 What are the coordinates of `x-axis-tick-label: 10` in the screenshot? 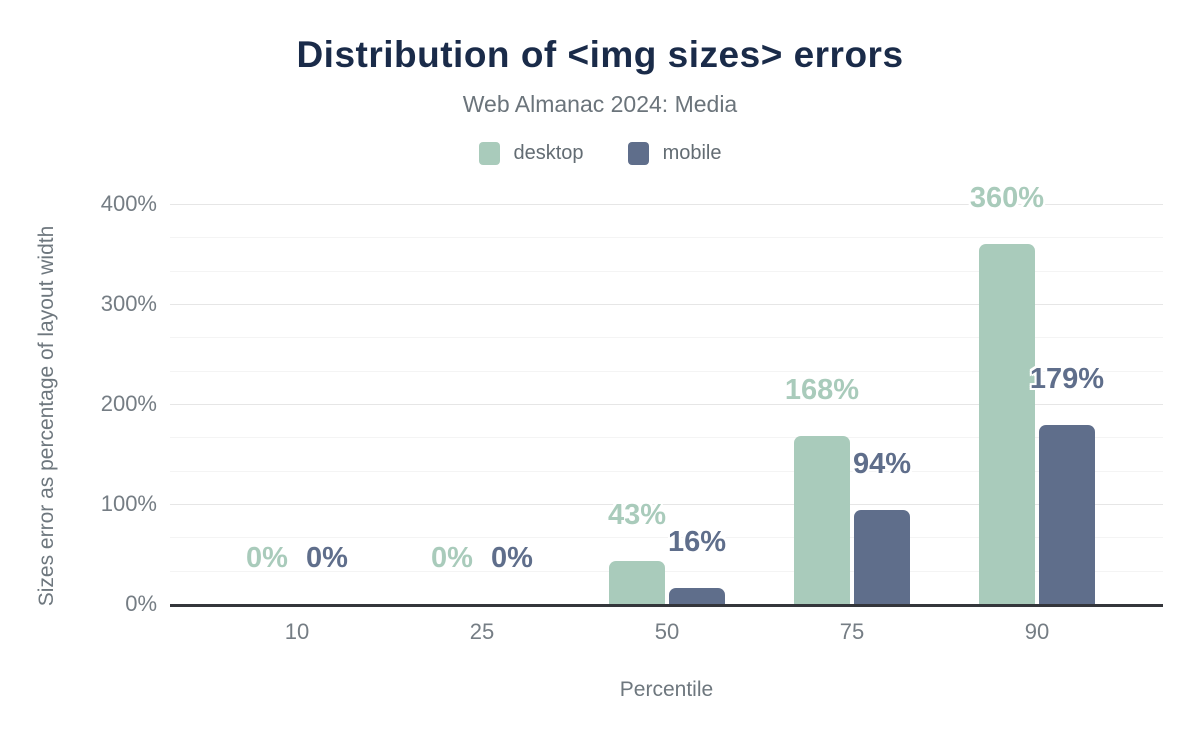 It's located at (297, 631).